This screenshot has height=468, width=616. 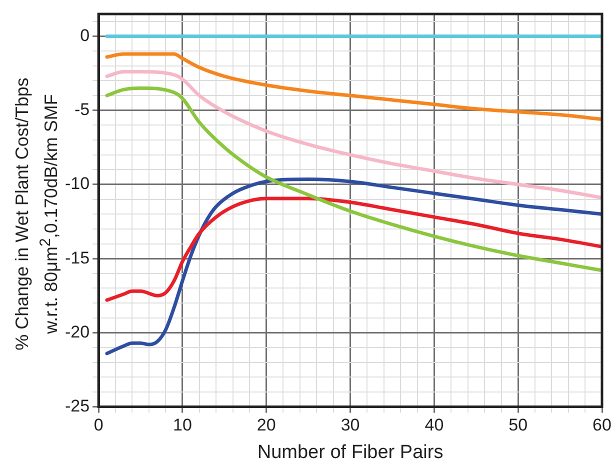 What do you see at coordinates (77, 332) in the screenshot?
I see `y-tick-label: -20` at bounding box center [77, 332].